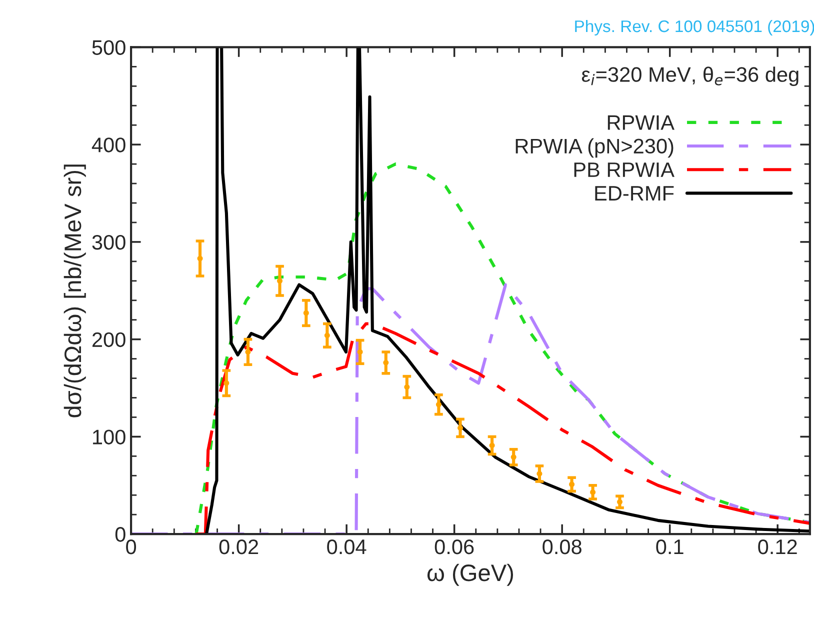  What do you see at coordinates (120, 534) in the screenshot?
I see `y-tick-label: 0` at bounding box center [120, 534].